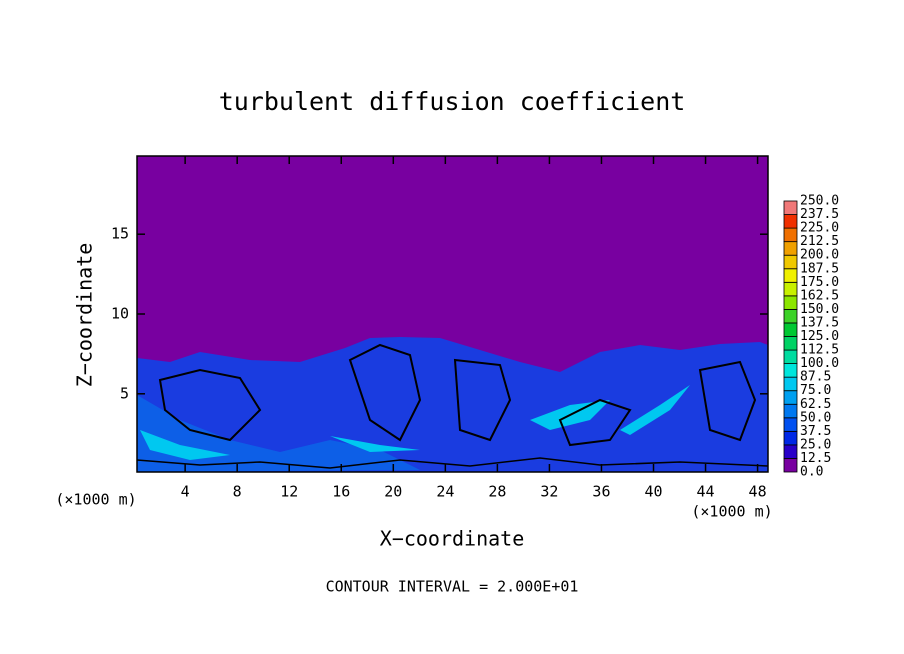  I want to click on colorbar-label: 225.0, so click(819, 228).